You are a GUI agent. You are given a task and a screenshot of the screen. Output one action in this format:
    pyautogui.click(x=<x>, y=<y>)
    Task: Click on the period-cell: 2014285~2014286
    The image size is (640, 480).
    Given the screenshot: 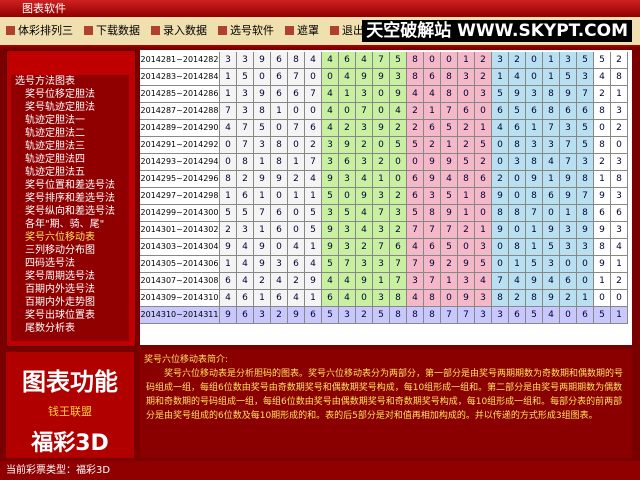 What is the action you would take?
    pyautogui.click(x=180, y=94)
    